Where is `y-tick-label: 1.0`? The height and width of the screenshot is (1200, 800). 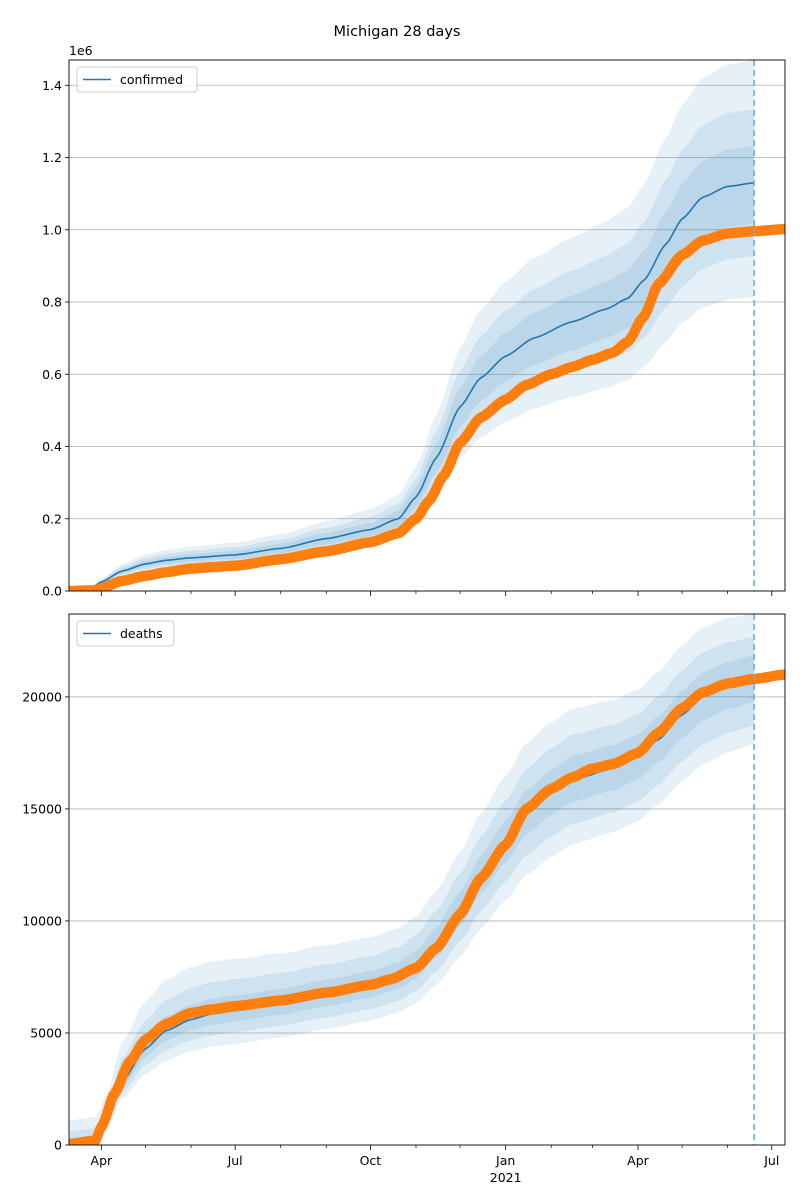 y-tick-label: 1.0 is located at coordinates (52, 229).